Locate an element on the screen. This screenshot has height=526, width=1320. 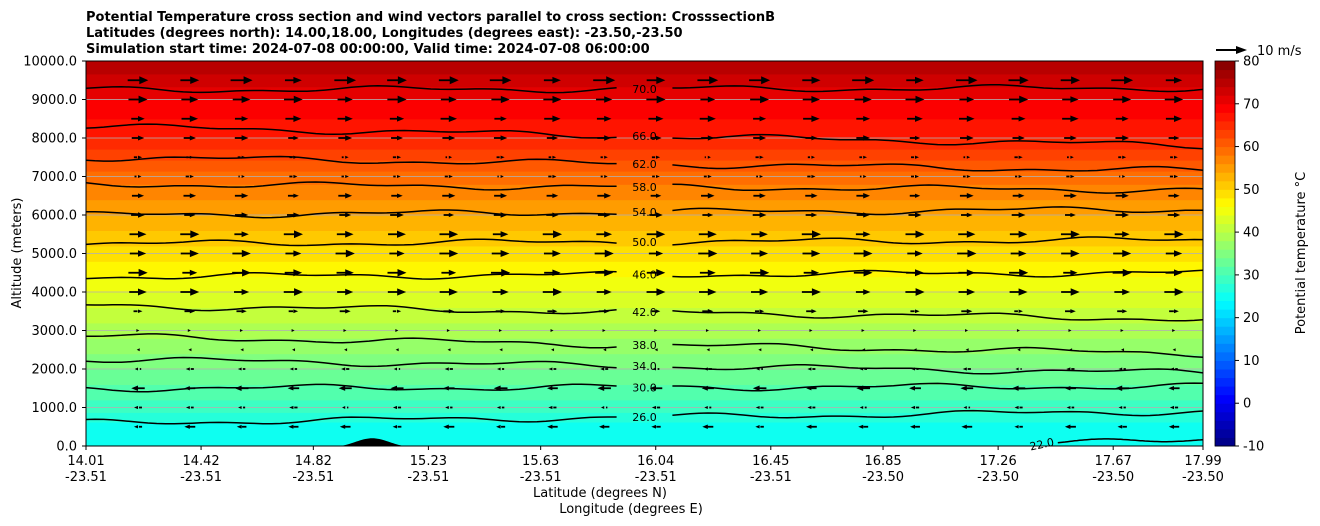
colorbar-frame is located at coordinates (1225, 253).